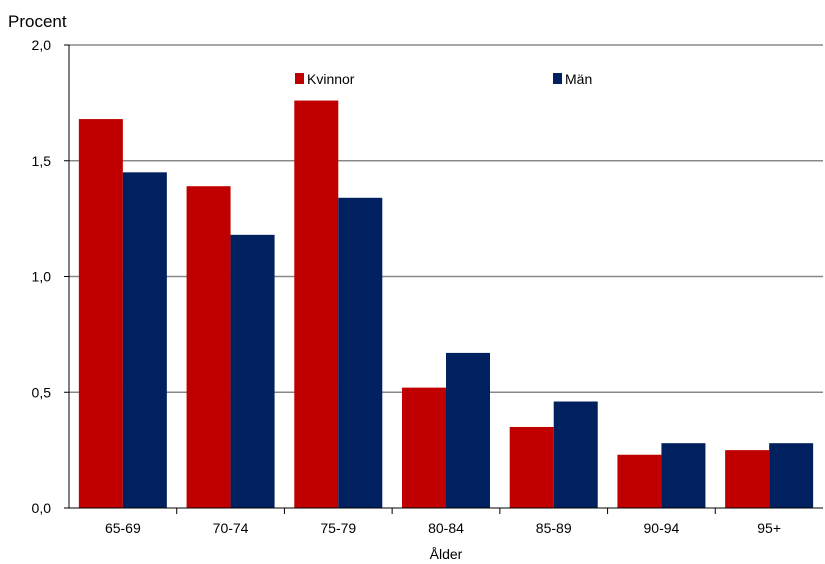 Image resolution: width=825 pixels, height=564 pixels. I want to click on x-tick-label: 90-94, so click(662, 528).